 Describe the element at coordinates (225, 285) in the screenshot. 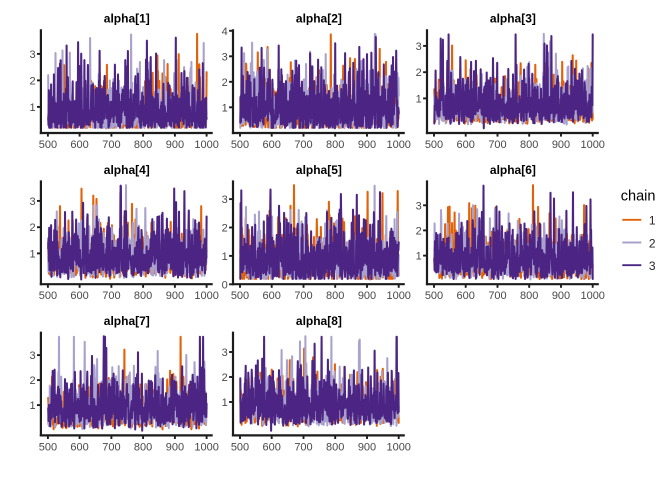

I see `svg-text: 0` at that location.